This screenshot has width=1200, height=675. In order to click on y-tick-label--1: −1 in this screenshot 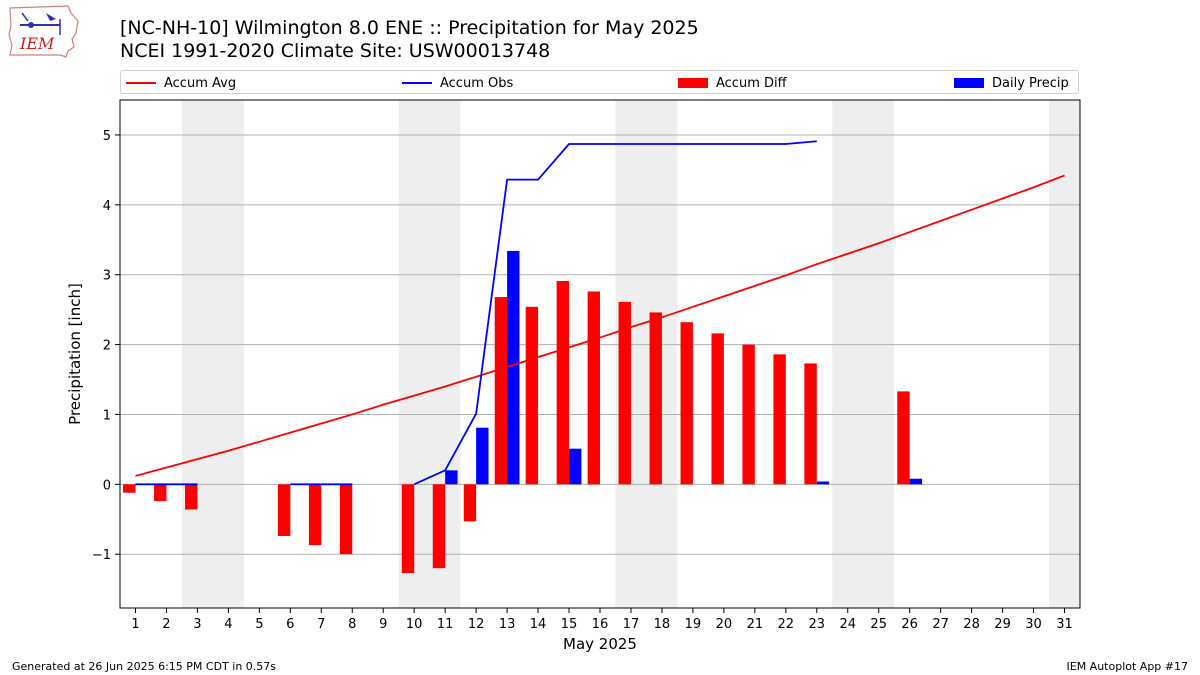, I will do `click(101, 555)`.